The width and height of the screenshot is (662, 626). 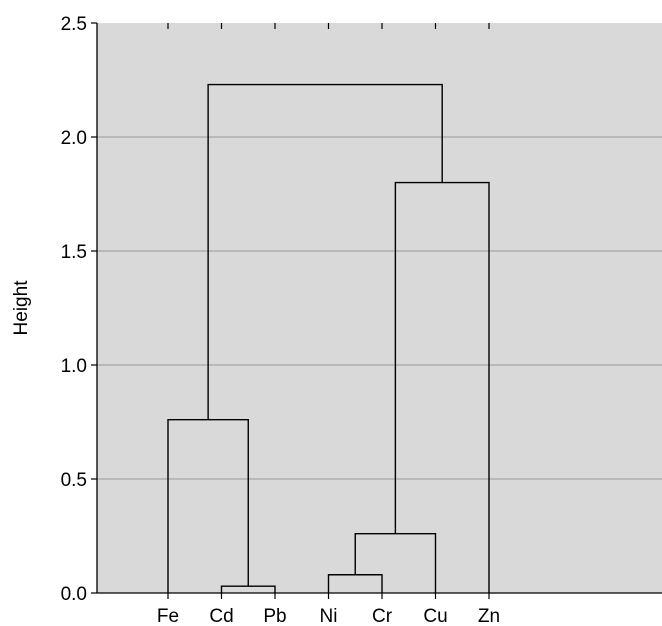 What do you see at coordinates (74, 480) in the screenshot?
I see `y-tick-label: 0.5` at bounding box center [74, 480].